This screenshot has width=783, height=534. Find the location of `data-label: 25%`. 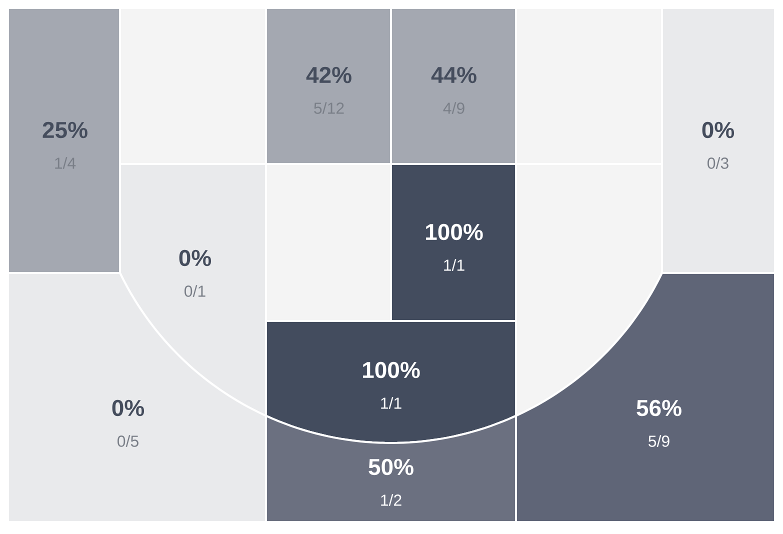

data-label: 25% is located at coordinates (65, 130).